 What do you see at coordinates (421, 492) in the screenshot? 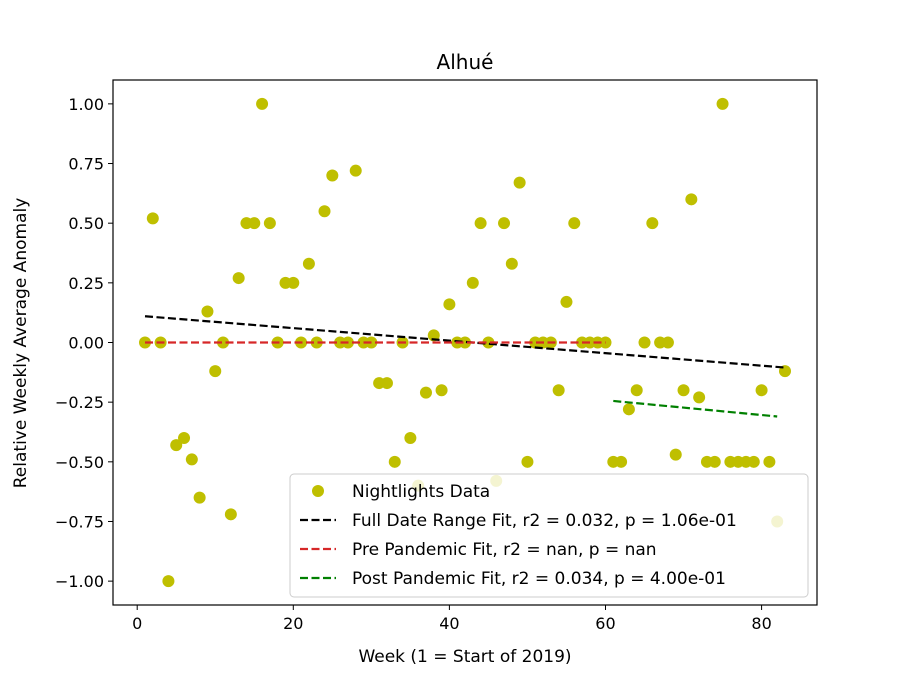
I see `legend-label: Nightlights Data` at bounding box center [421, 492].